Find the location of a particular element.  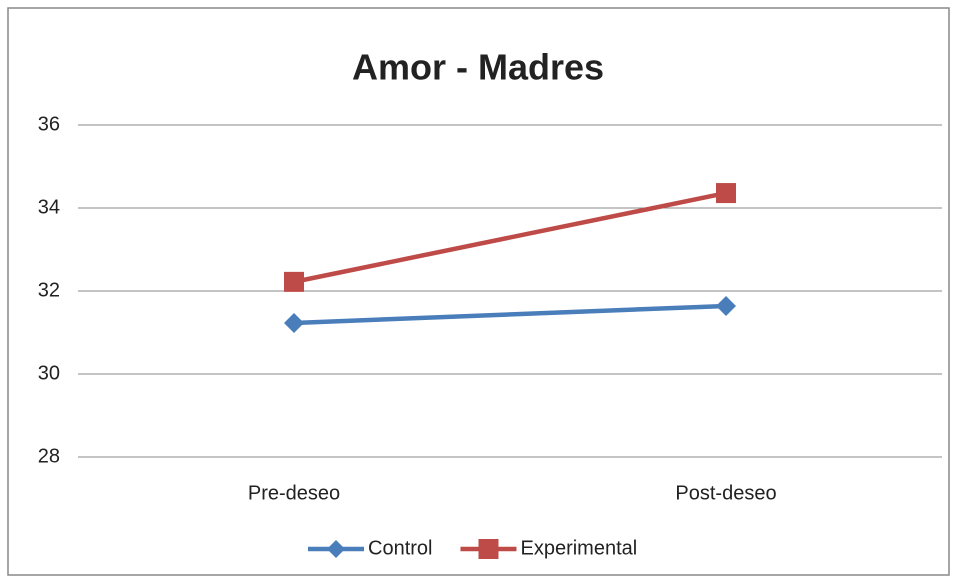

legend-label: Control is located at coordinates (400, 548).